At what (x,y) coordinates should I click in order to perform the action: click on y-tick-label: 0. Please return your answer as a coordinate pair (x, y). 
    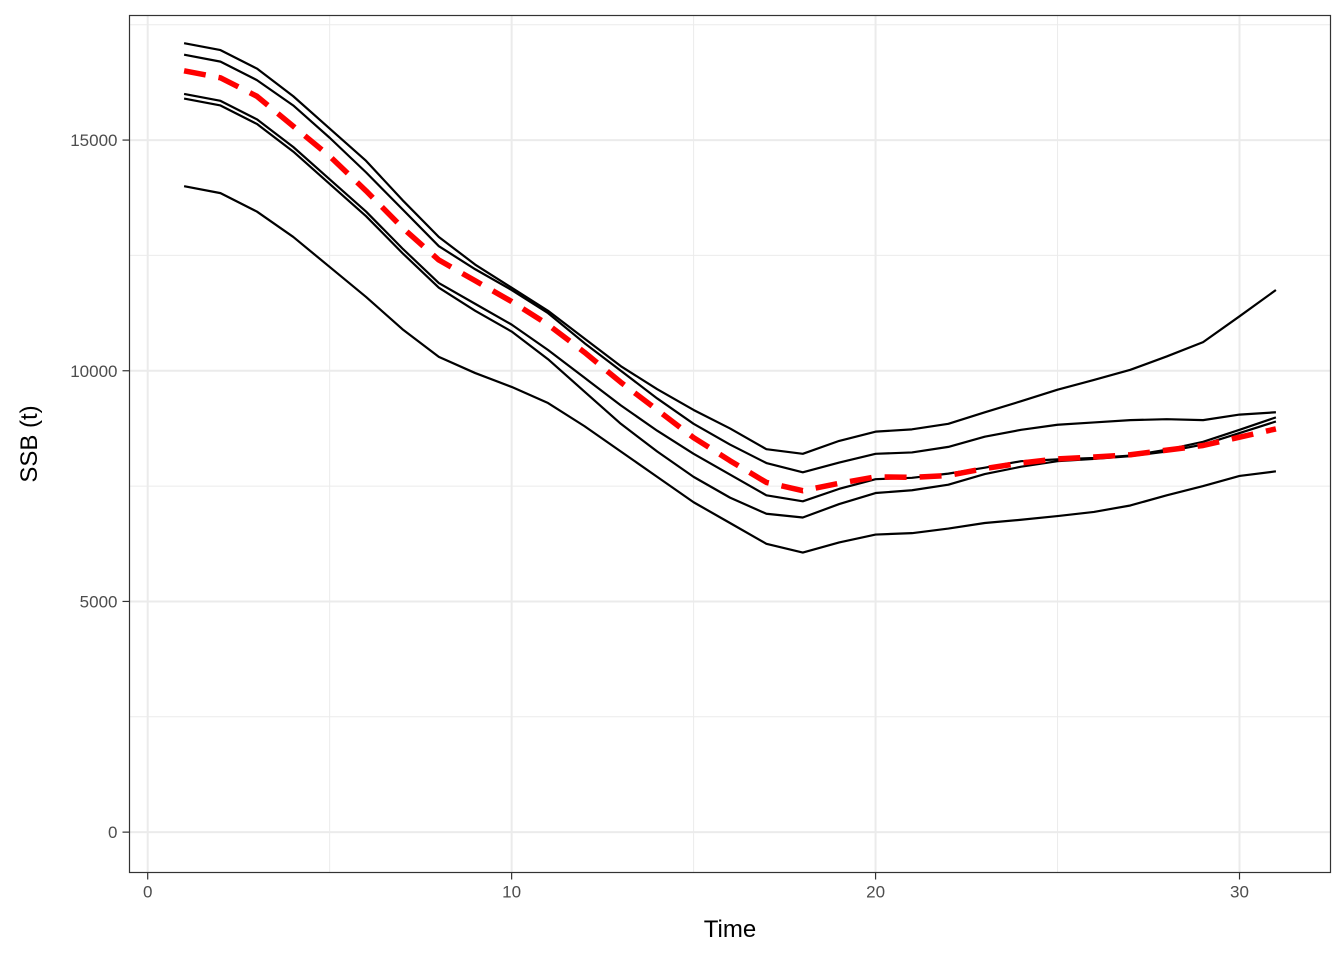
    Looking at the image, I should click on (112, 832).